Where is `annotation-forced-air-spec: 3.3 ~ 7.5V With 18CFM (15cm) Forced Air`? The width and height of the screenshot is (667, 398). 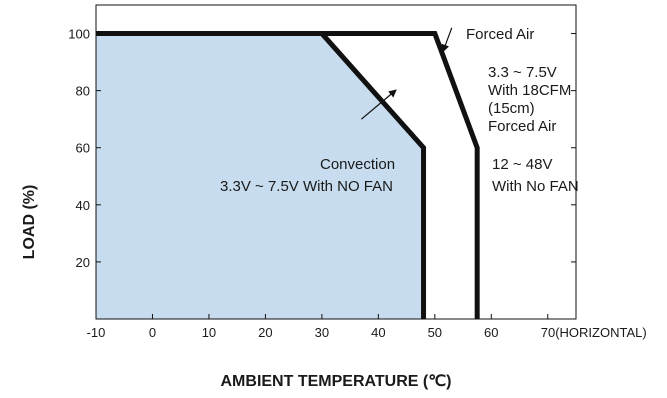 annotation-forced-air-spec: 3.3 ~ 7.5V With 18CFM (15cm) Forced Air is located at coordinates (529, 99).